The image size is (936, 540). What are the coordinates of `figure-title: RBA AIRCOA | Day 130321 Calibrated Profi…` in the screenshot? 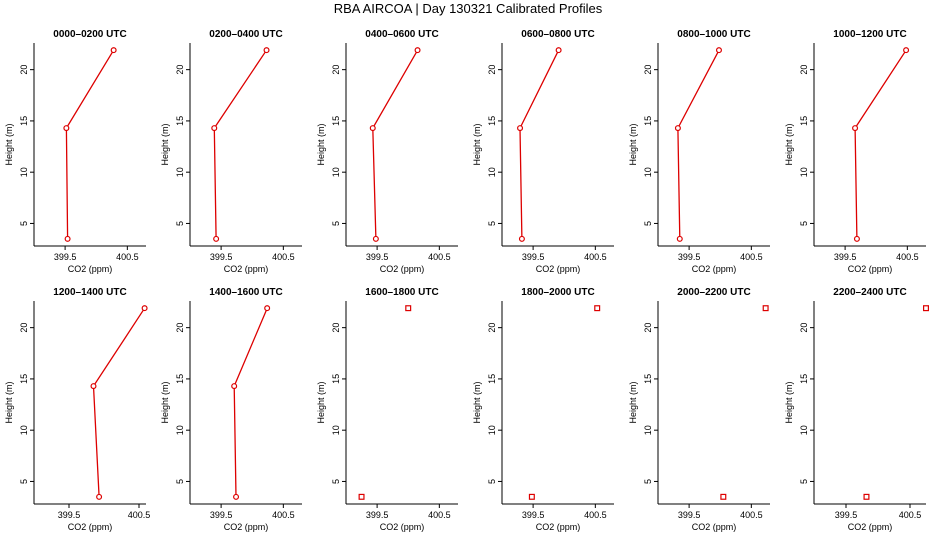 It's located at (468, 8).